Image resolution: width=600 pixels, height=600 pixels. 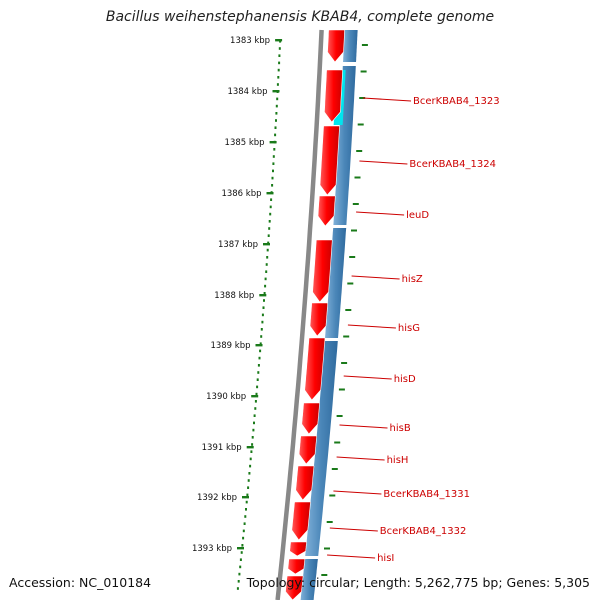 I want to click on gene-label-bcerkbab4_1323: BcerKBAB4_1323, so click(x=456, y=101).